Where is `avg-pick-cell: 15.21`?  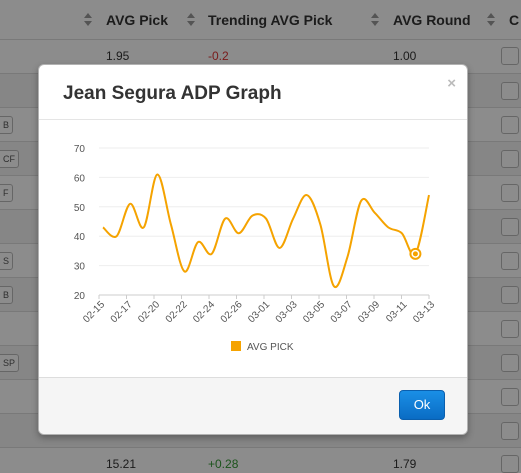
avg-pick-cell: 15.21 is located at coordinates (121, 464).